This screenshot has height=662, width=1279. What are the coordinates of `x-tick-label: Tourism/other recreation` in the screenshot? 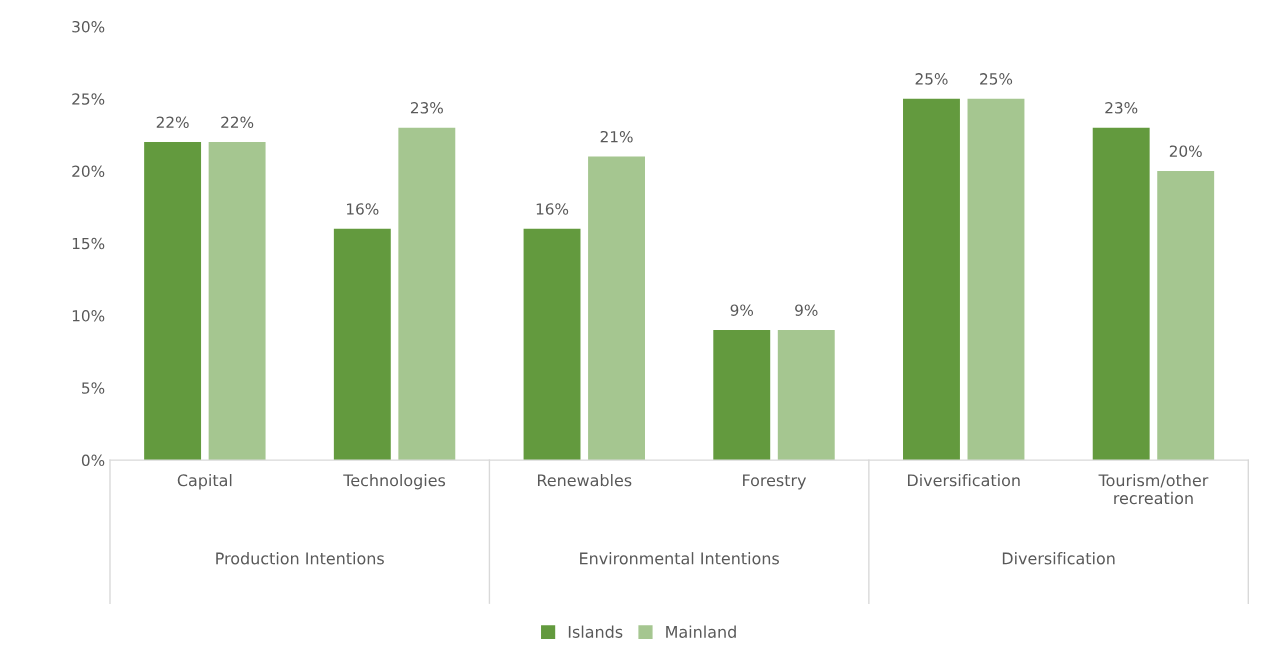 It's located at (1153, 489).